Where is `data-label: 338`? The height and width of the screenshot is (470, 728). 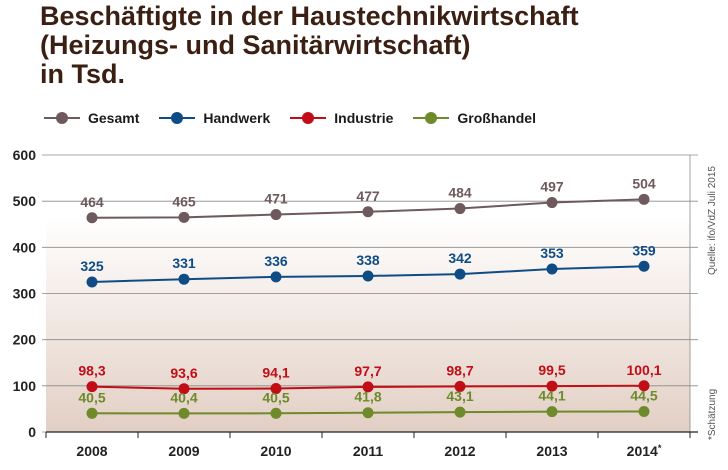 data-label: 338 is located at coordinates (368, 260).